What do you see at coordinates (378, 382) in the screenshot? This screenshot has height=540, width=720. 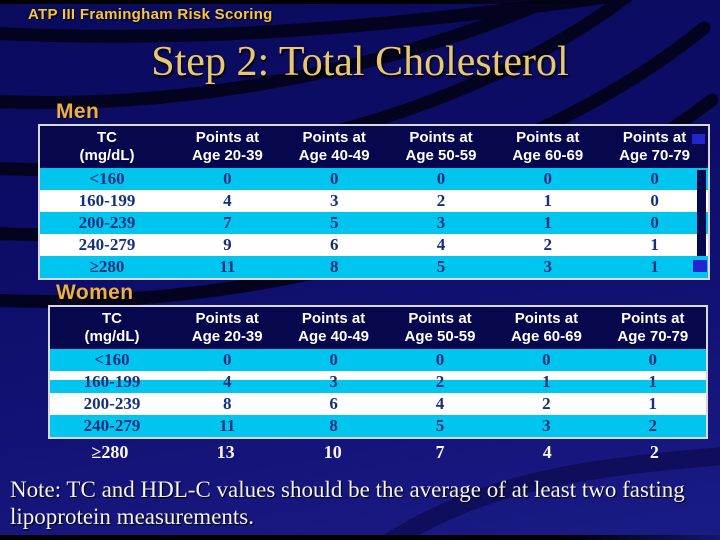 I see `table-row: 160-199 4 3 2 1 1` at bounding box center [378, 382].